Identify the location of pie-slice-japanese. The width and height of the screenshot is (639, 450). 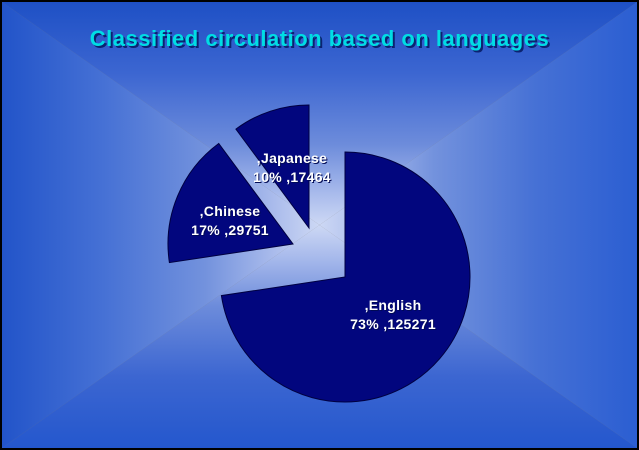
(272, 167).